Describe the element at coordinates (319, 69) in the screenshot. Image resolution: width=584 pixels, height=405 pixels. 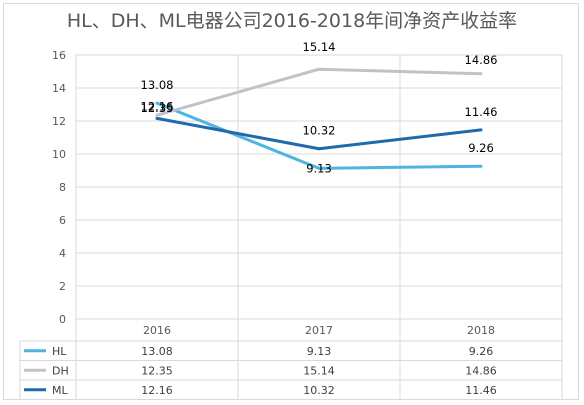
I see `data-point-DH-2017` at that location.